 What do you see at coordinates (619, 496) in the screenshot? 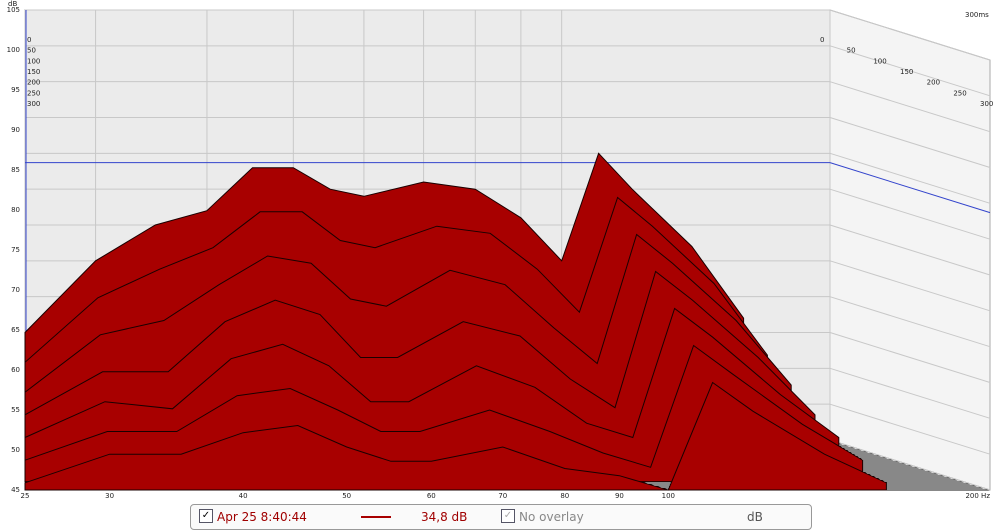
I see `x-tick-label: 90` at bounding box center [619, 496].